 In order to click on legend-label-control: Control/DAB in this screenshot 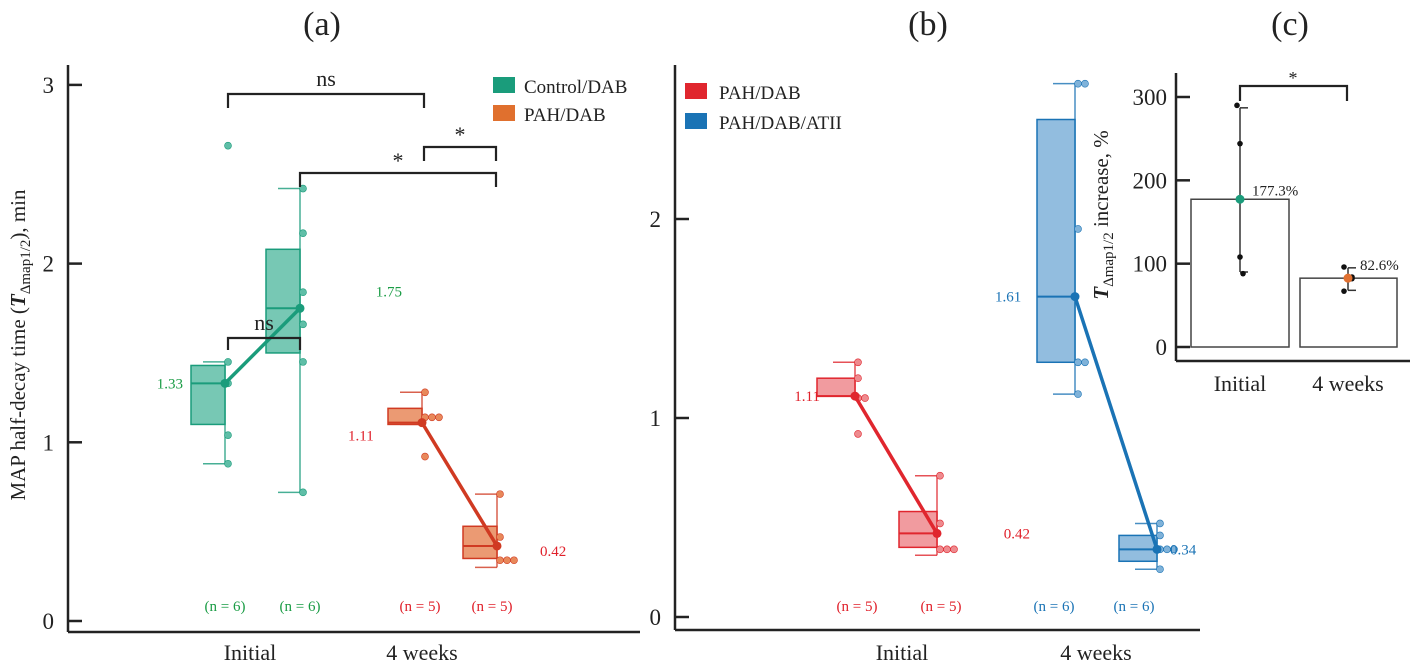, I will do `click(575, 87)`.